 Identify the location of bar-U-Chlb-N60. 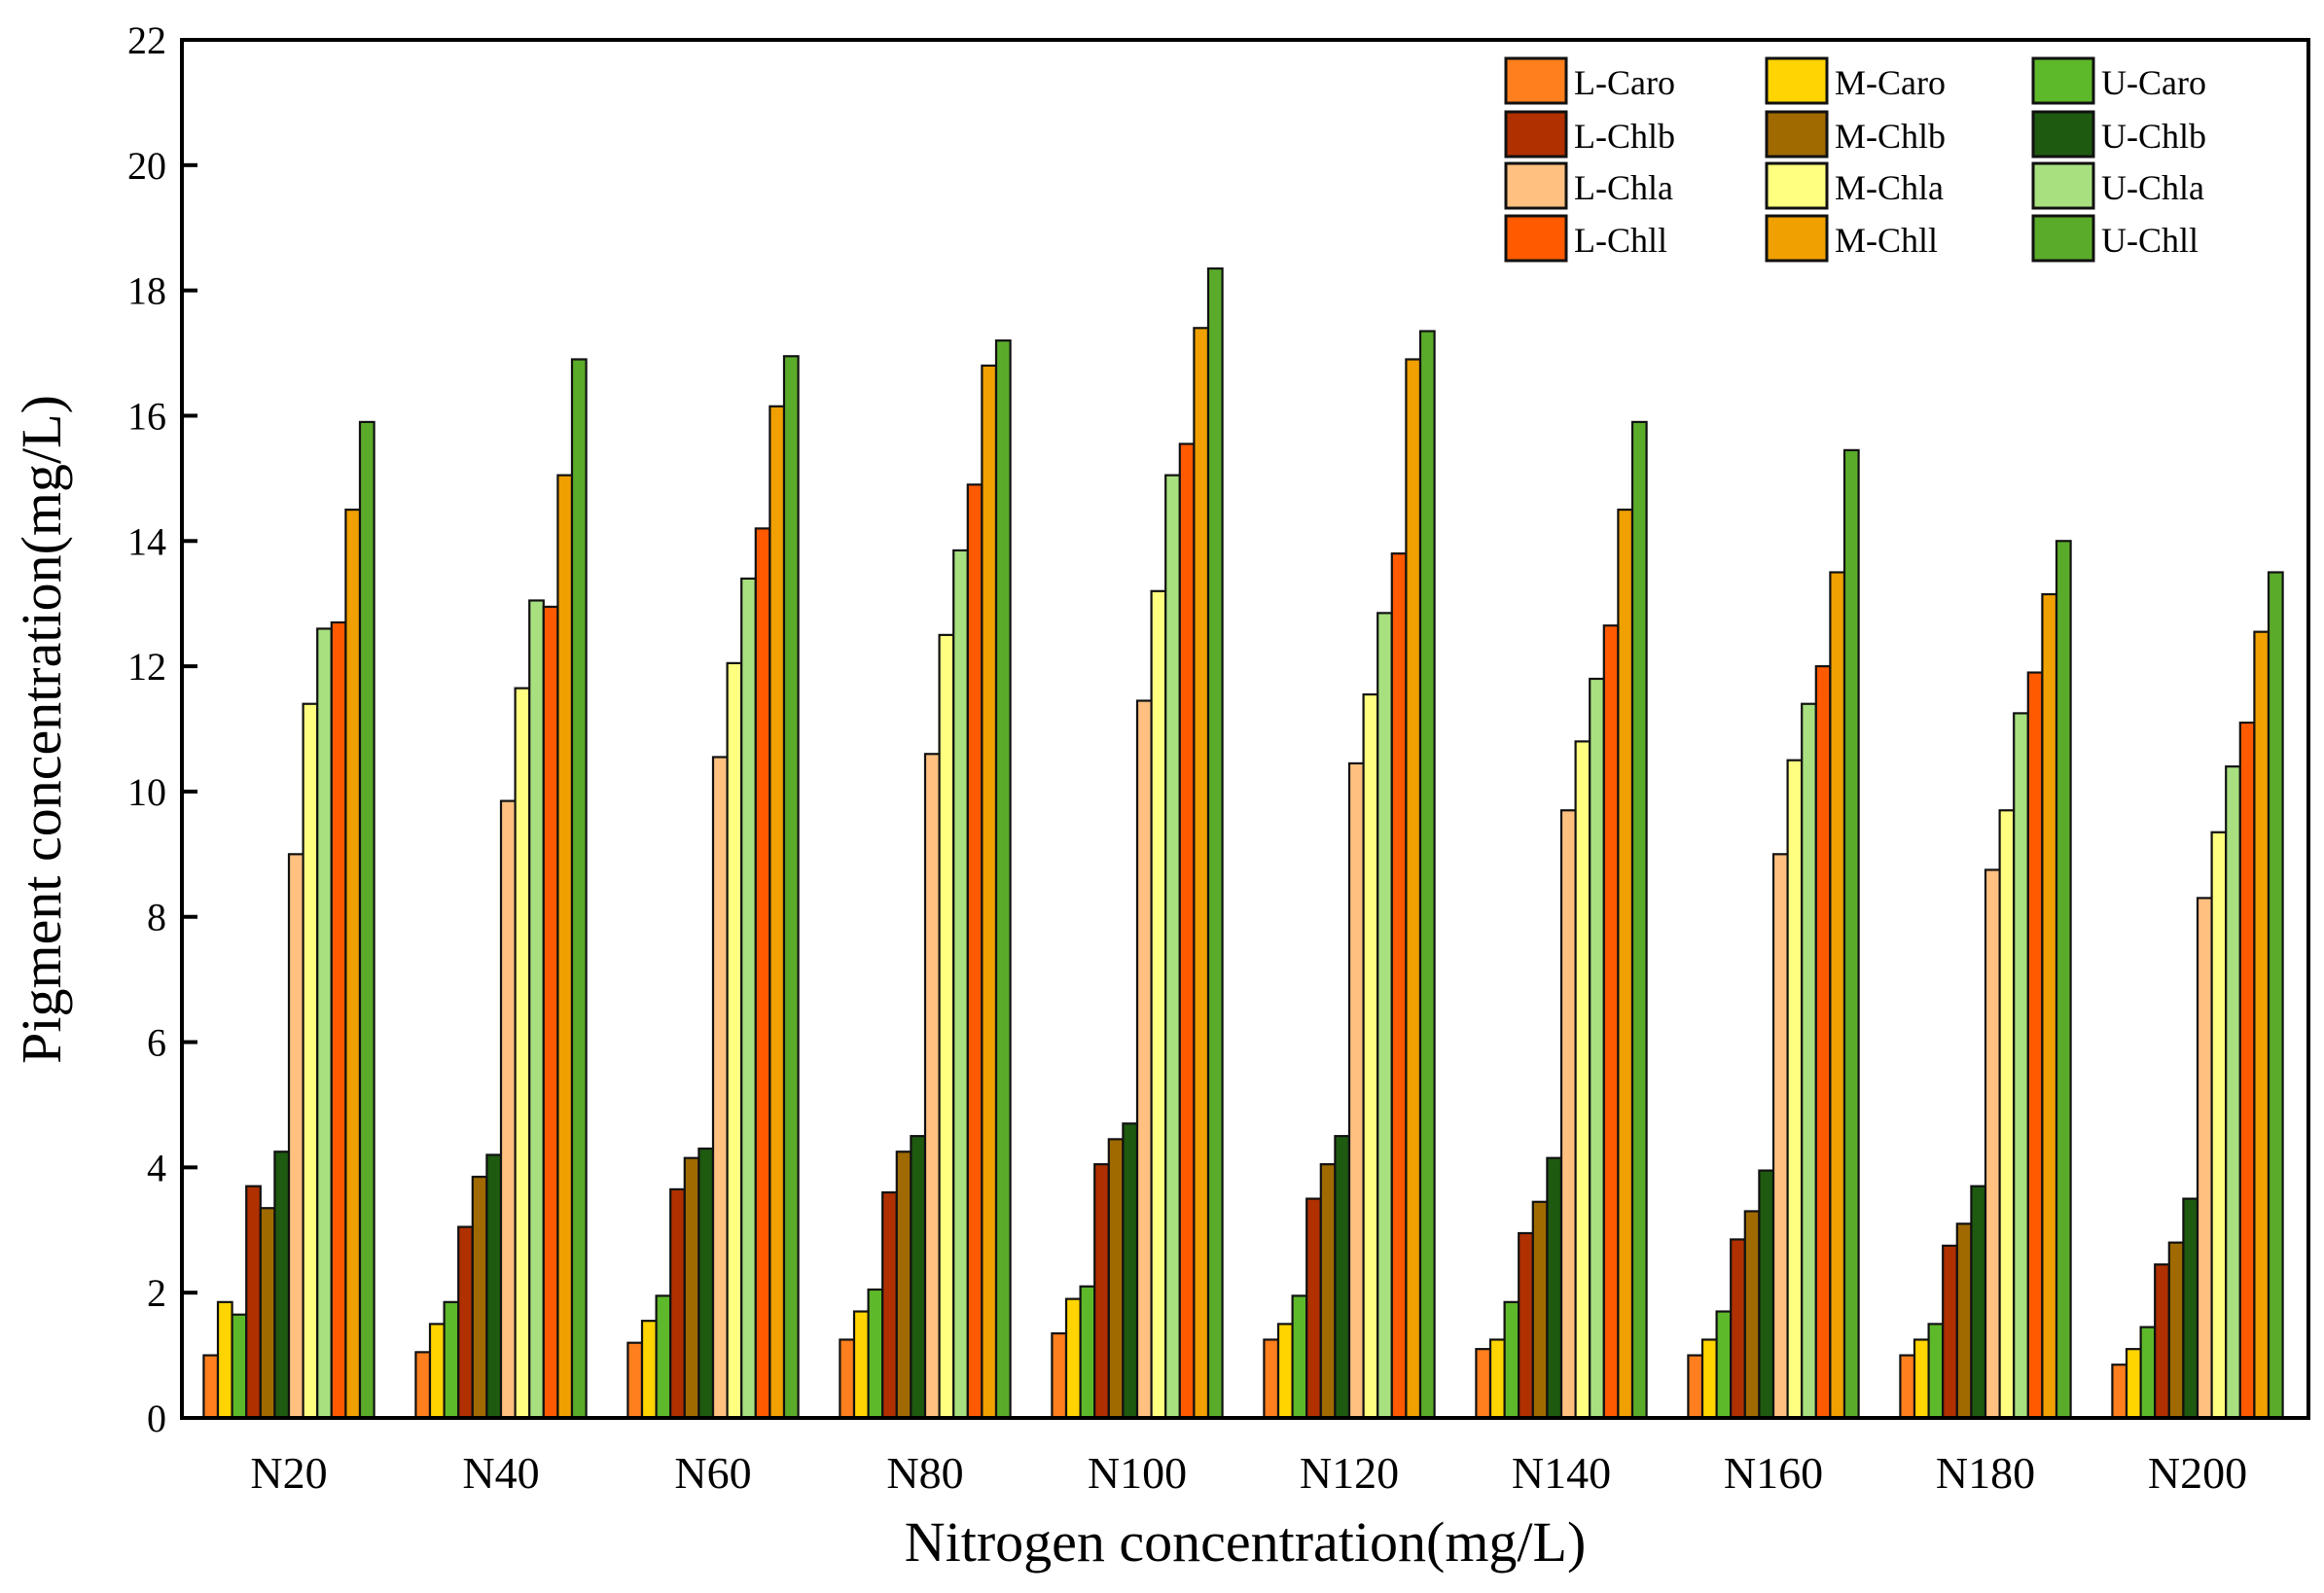
(706, 1284).